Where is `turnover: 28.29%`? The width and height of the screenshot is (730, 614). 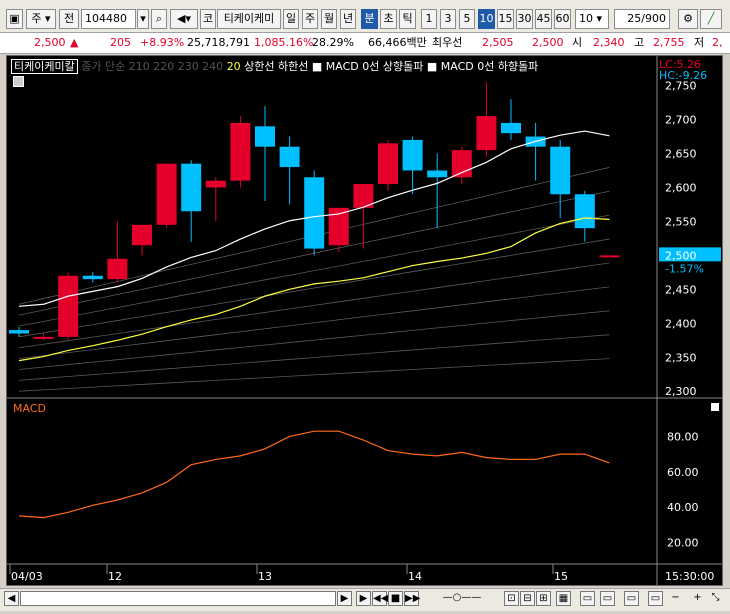
turnover: 28.29% is located at coordinates (333, 42).